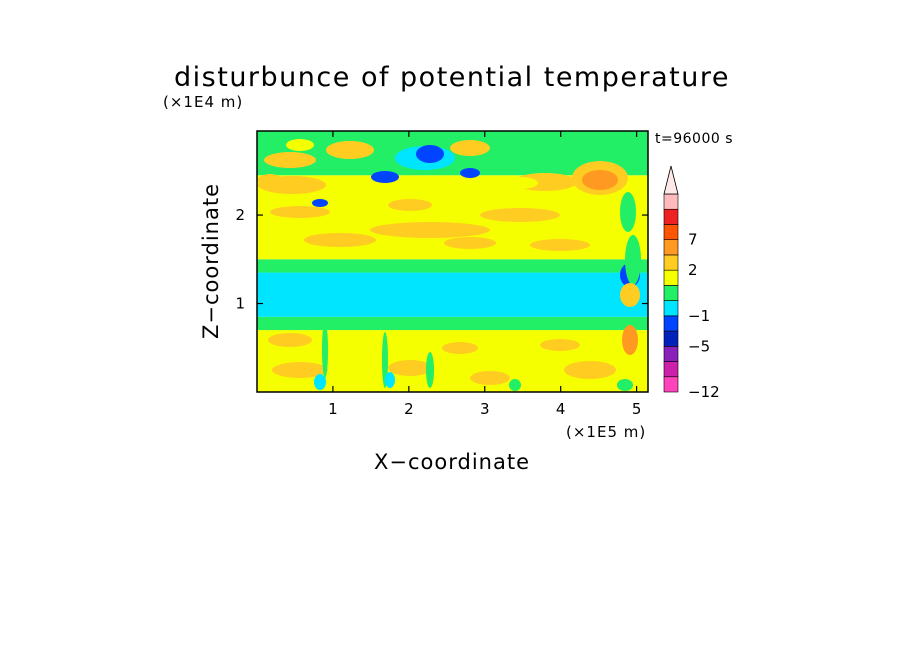  I want to click on y-tick-label-0: 1, so click(240, 304).